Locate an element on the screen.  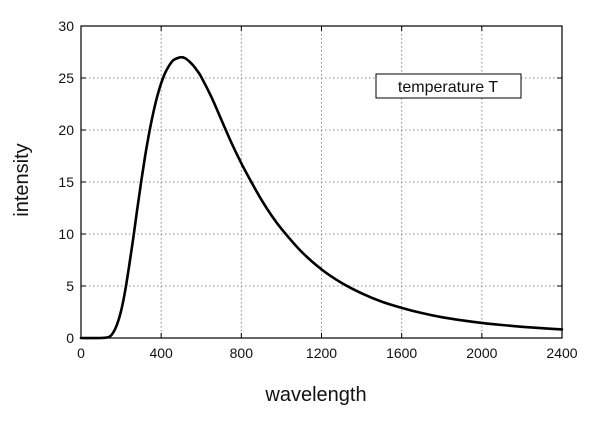
x-tick-label: 0 is located at coordinates (81, 353).